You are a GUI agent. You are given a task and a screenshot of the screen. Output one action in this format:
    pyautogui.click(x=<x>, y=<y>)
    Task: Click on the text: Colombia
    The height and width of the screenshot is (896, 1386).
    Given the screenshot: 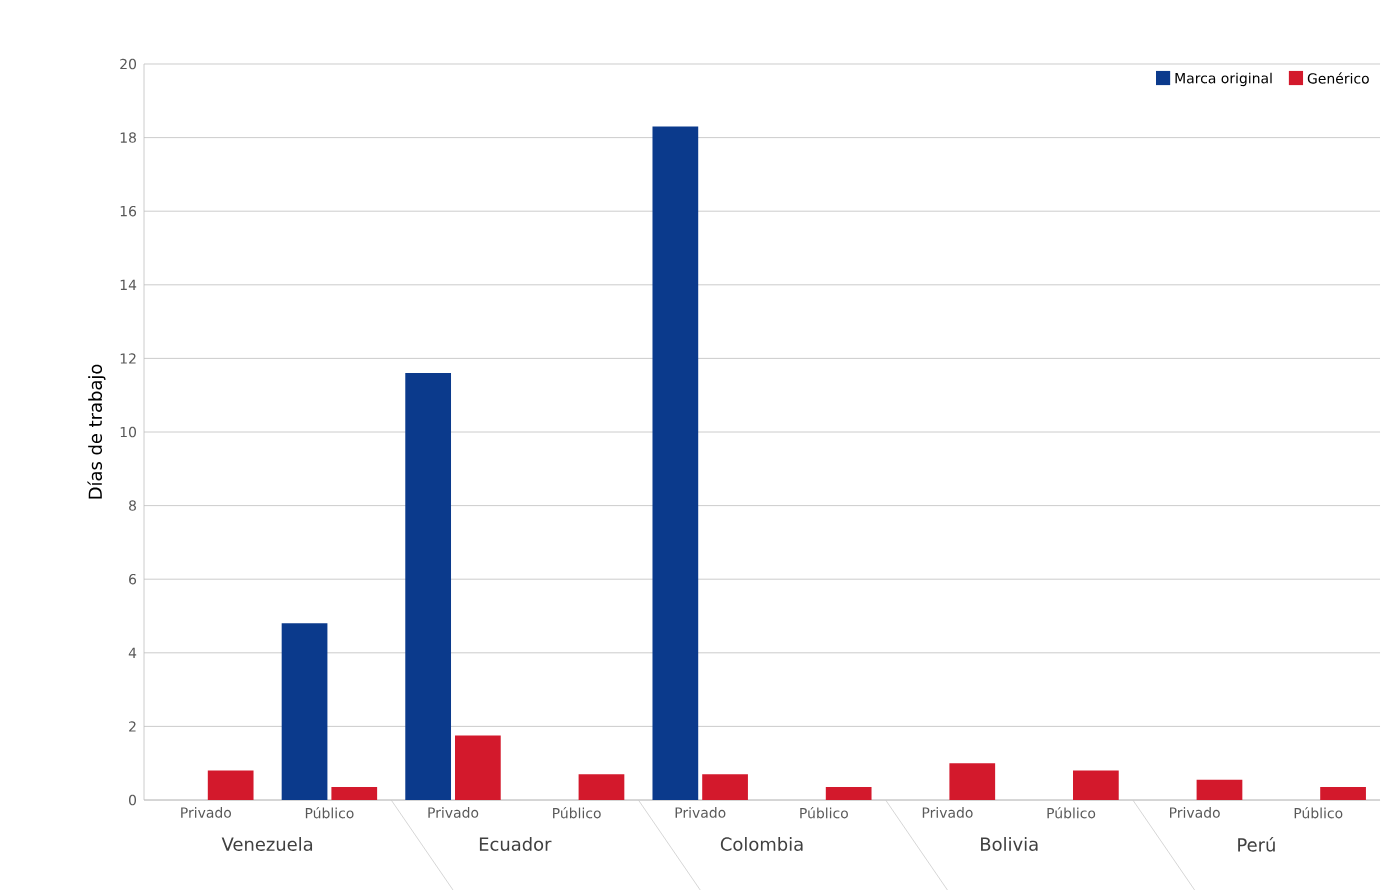 What is the action you would take?
    pyautogui.click(x=761, y=844)
    